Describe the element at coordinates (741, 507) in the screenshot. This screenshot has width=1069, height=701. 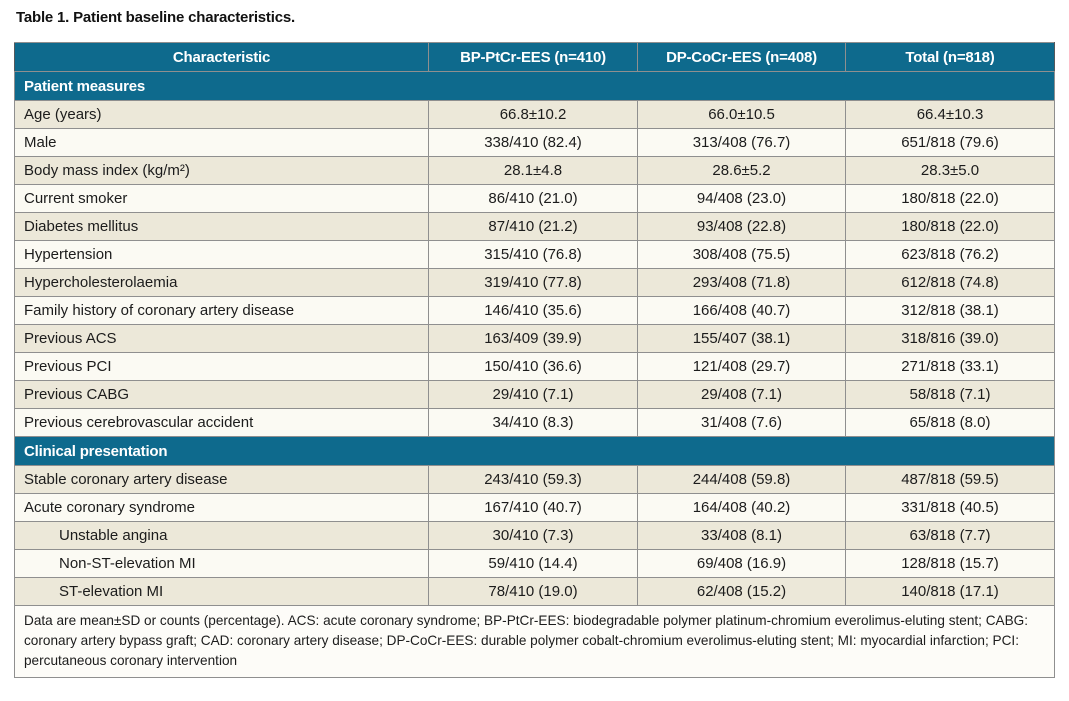
I see `row-value: 164/408 (40.2)` at that location.